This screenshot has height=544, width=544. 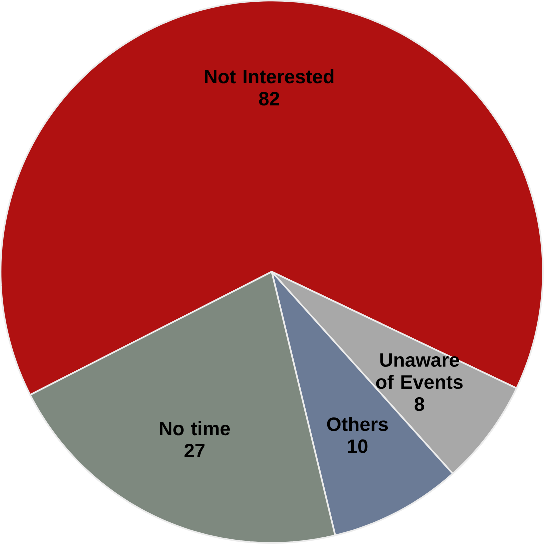 I want to click on data-label: 27, so click(x=194, y=451).